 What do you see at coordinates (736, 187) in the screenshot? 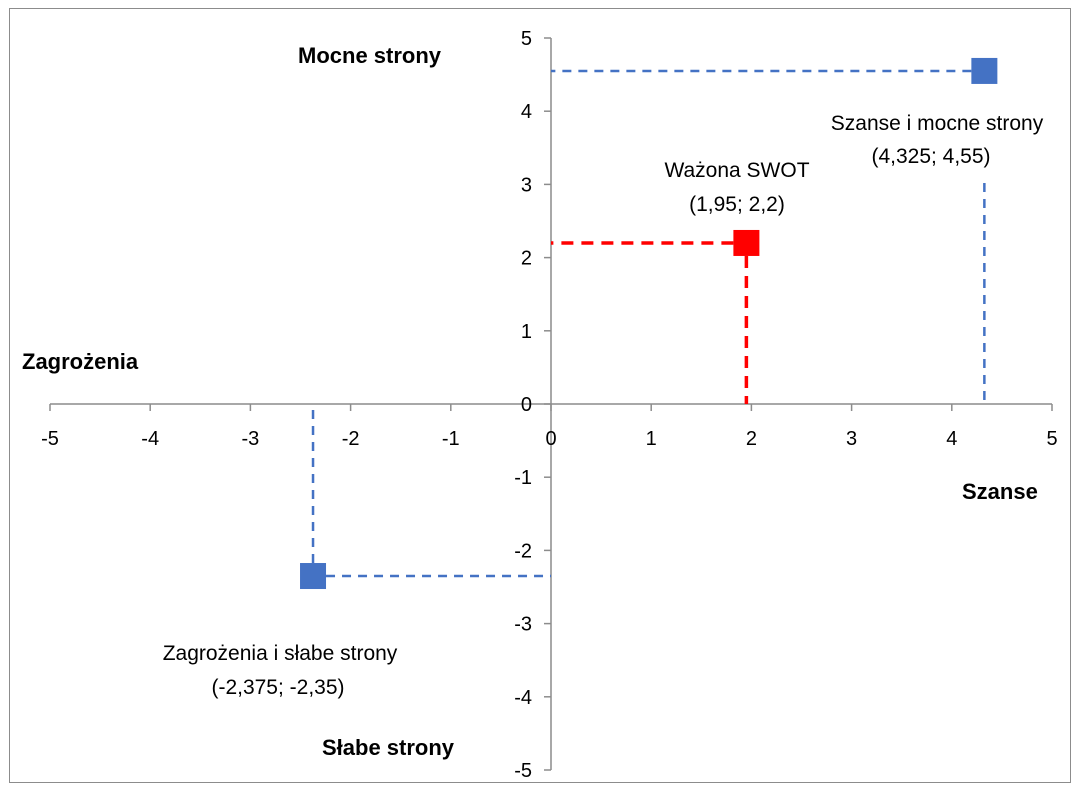
I see `point-label-weighted-swot: Ważona SWOT (1,95; 2,2)` at bounding box center [736, 187].